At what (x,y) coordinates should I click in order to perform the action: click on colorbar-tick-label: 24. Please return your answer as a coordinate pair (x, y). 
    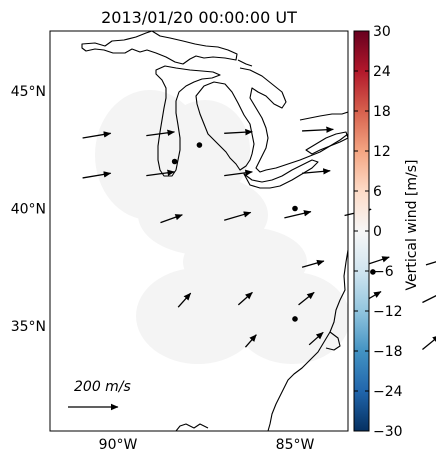
    Looking at the image, I should click on (382, 72).